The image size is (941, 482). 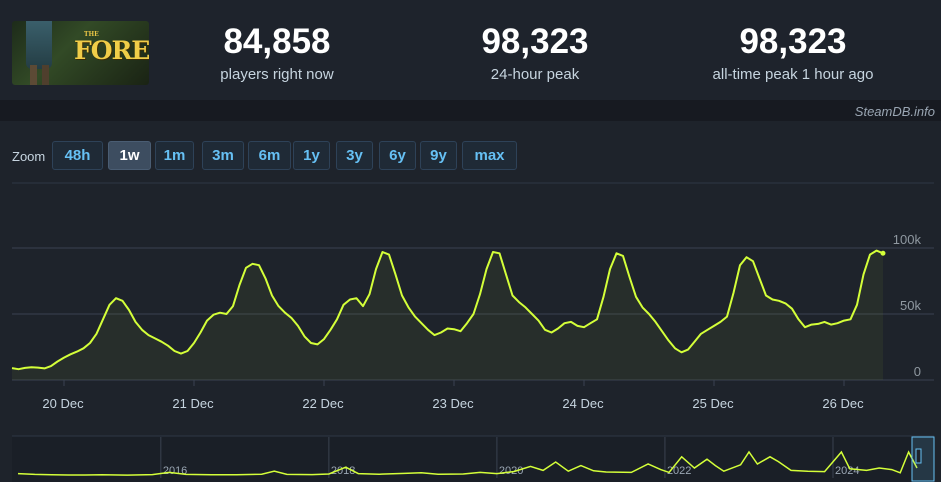 What do you see at coordinates (323, 403) in the screenshot?
I see `x-tick-label: 22 Dec` at bounding box center [323, 403].